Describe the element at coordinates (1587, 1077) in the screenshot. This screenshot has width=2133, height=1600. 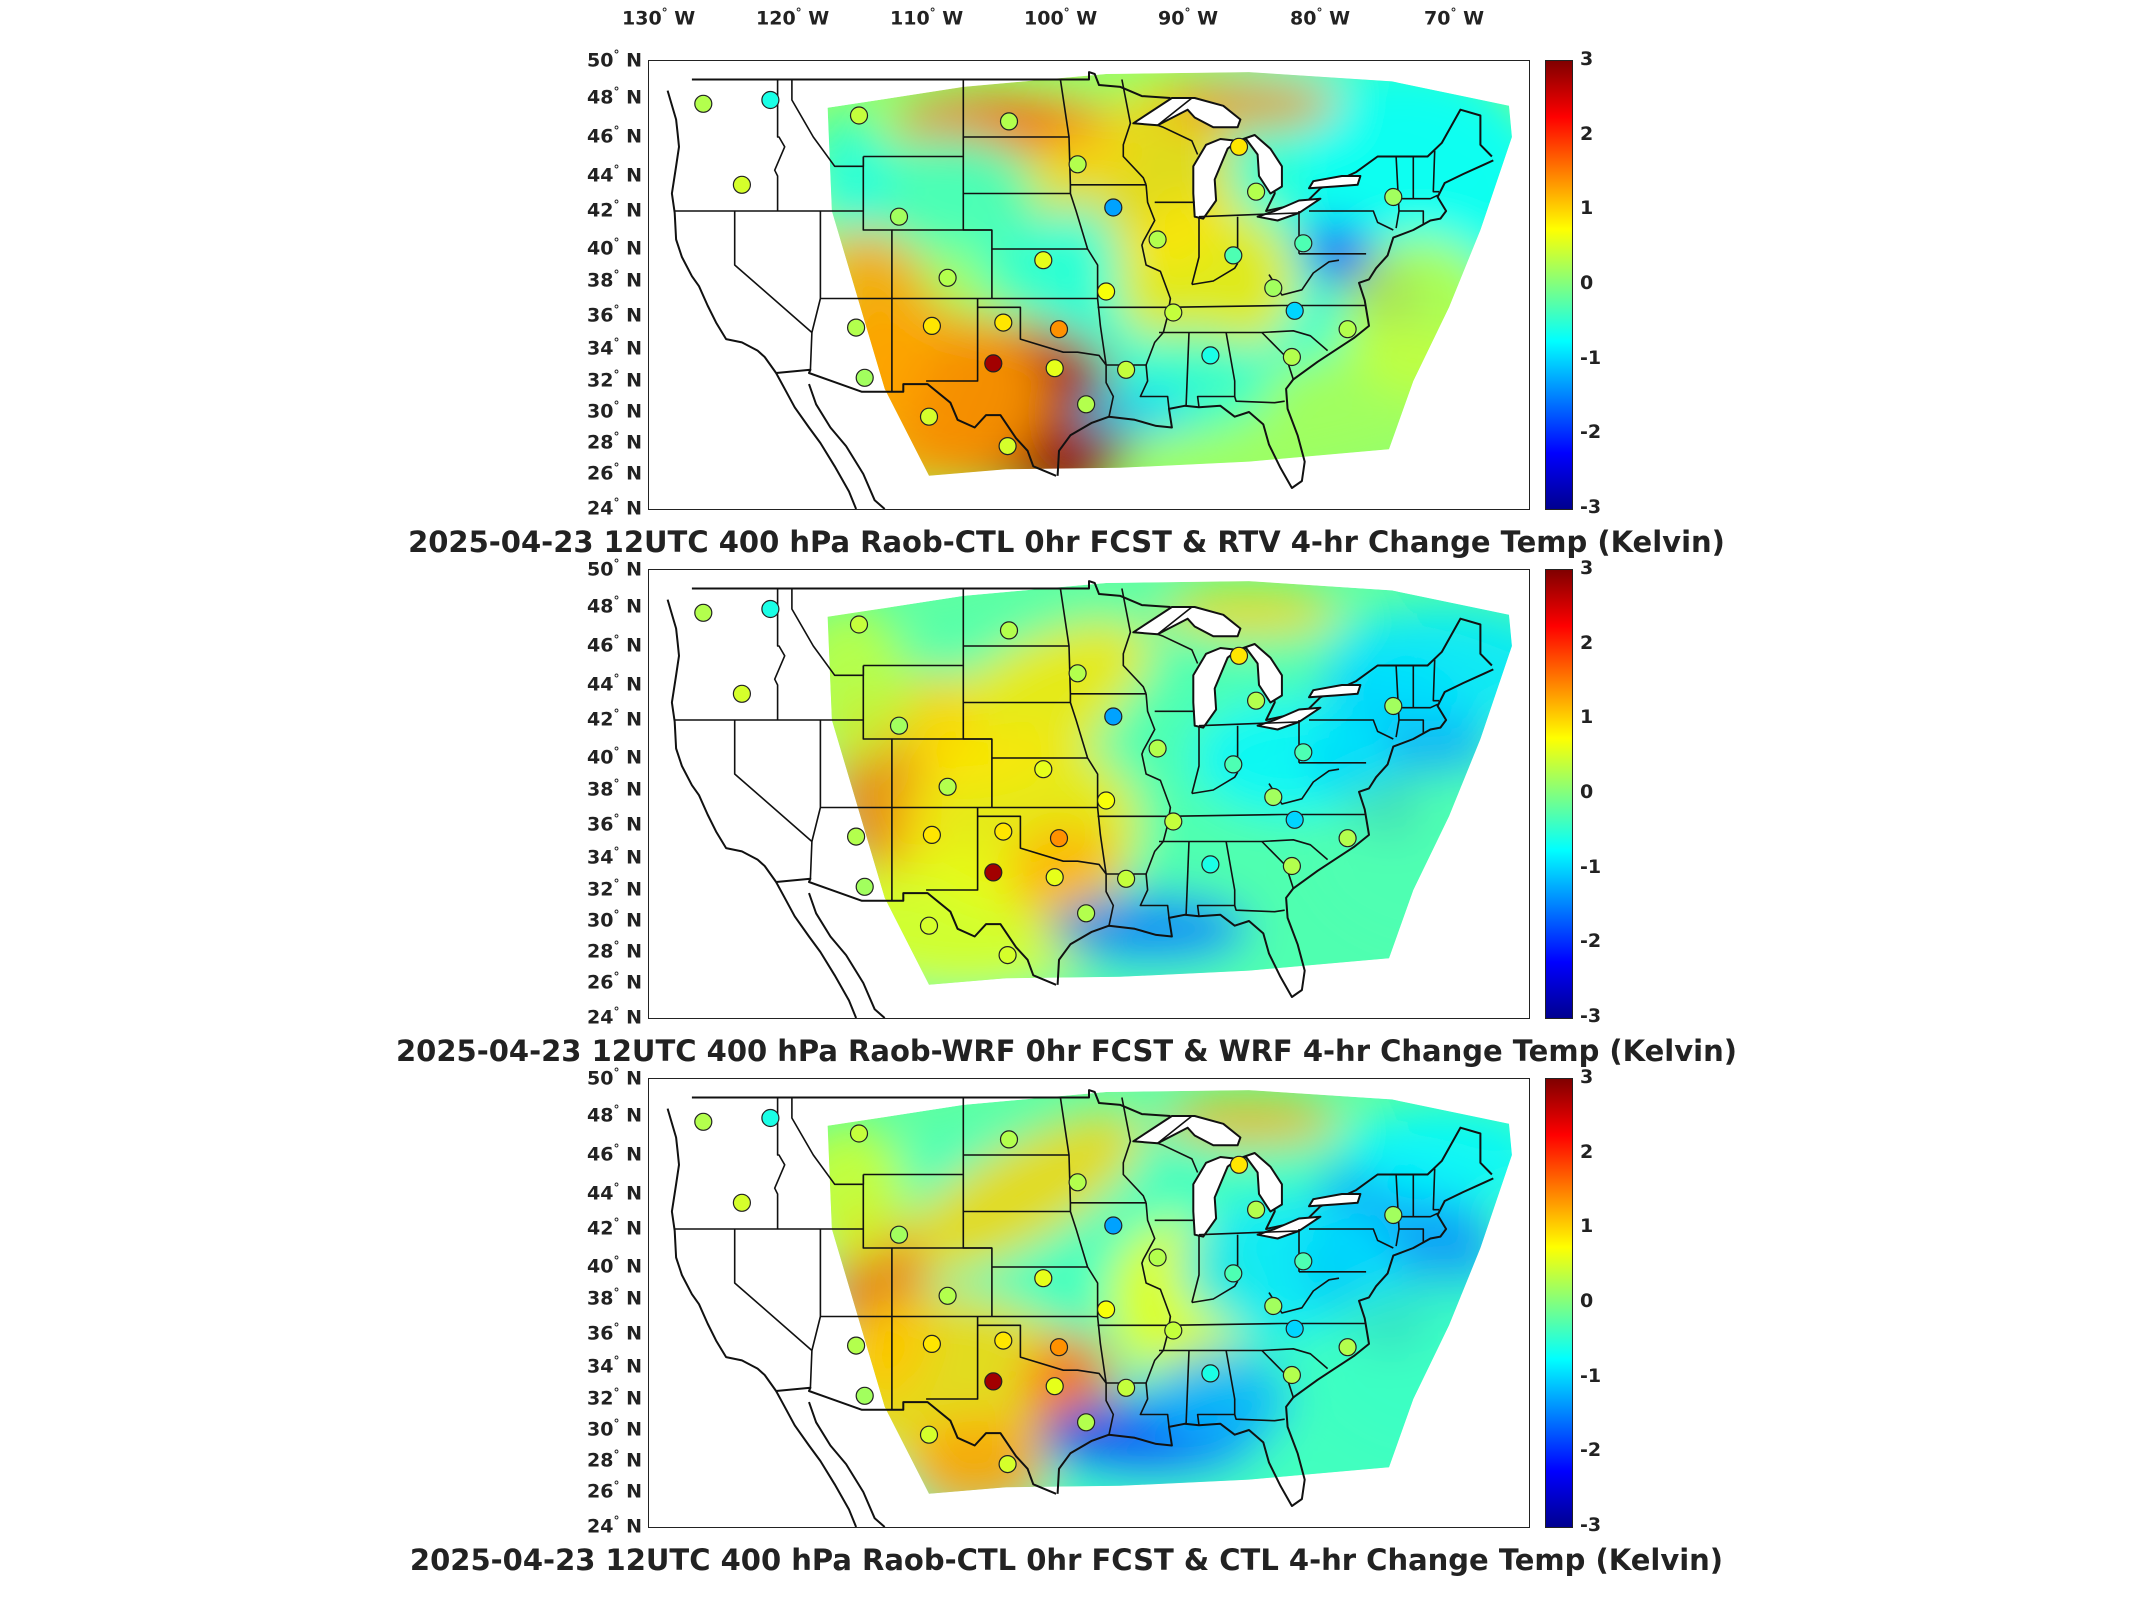
I see `colorbar-tick-label: 3` at that location.